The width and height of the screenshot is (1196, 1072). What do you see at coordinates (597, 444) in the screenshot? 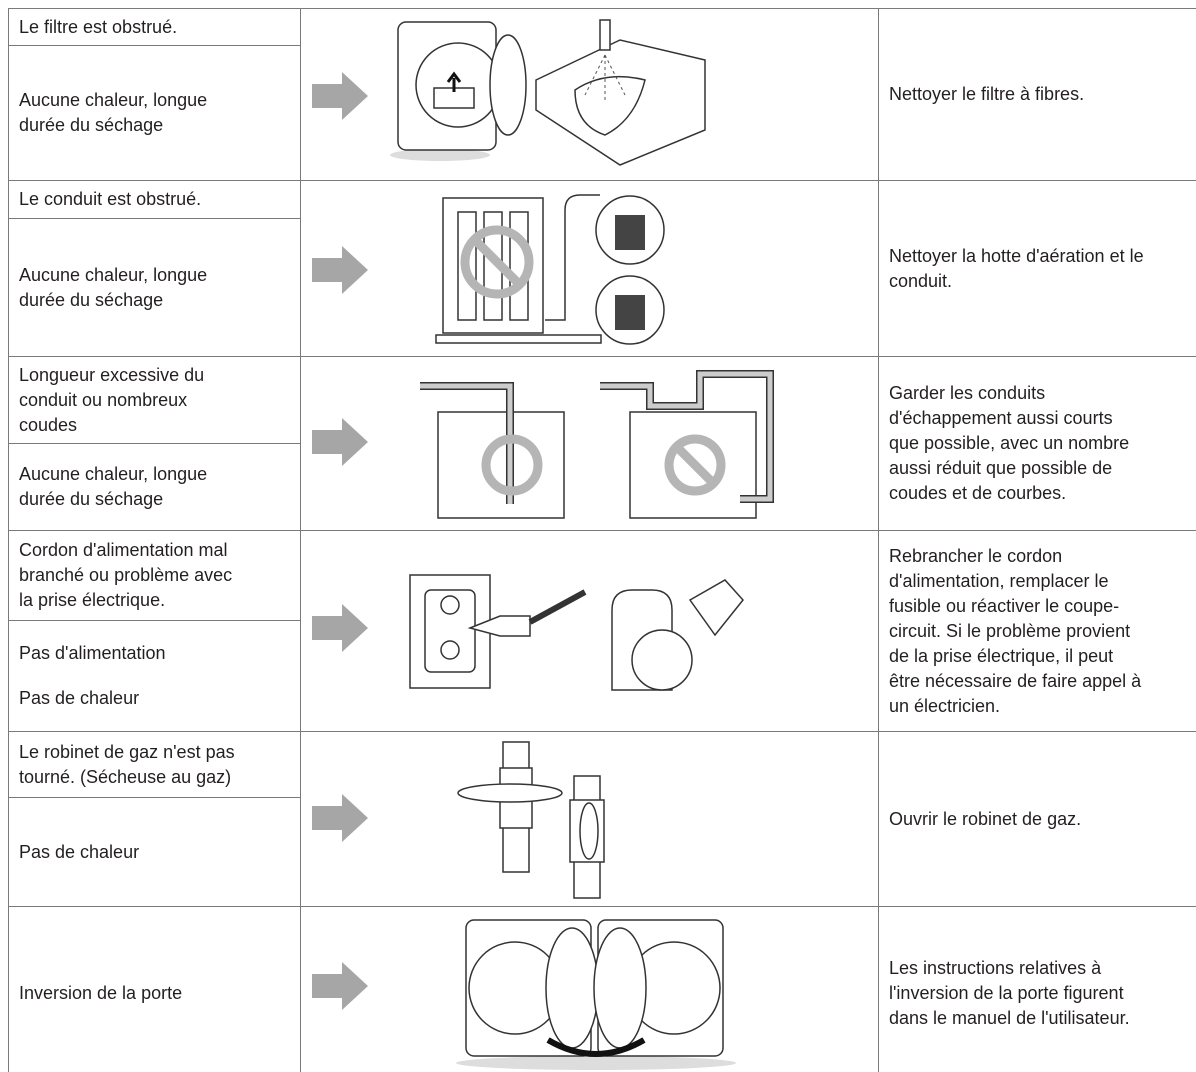
I see `duct-length-illustration` at bounding box center [597, 444].